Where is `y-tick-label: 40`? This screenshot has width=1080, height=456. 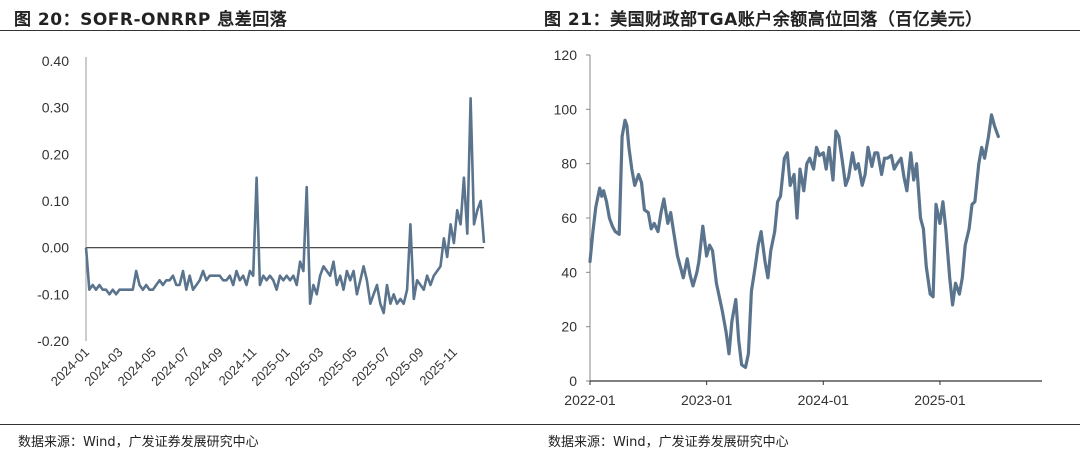 y-tick-label: 40 is located at coordinates (569, 272).